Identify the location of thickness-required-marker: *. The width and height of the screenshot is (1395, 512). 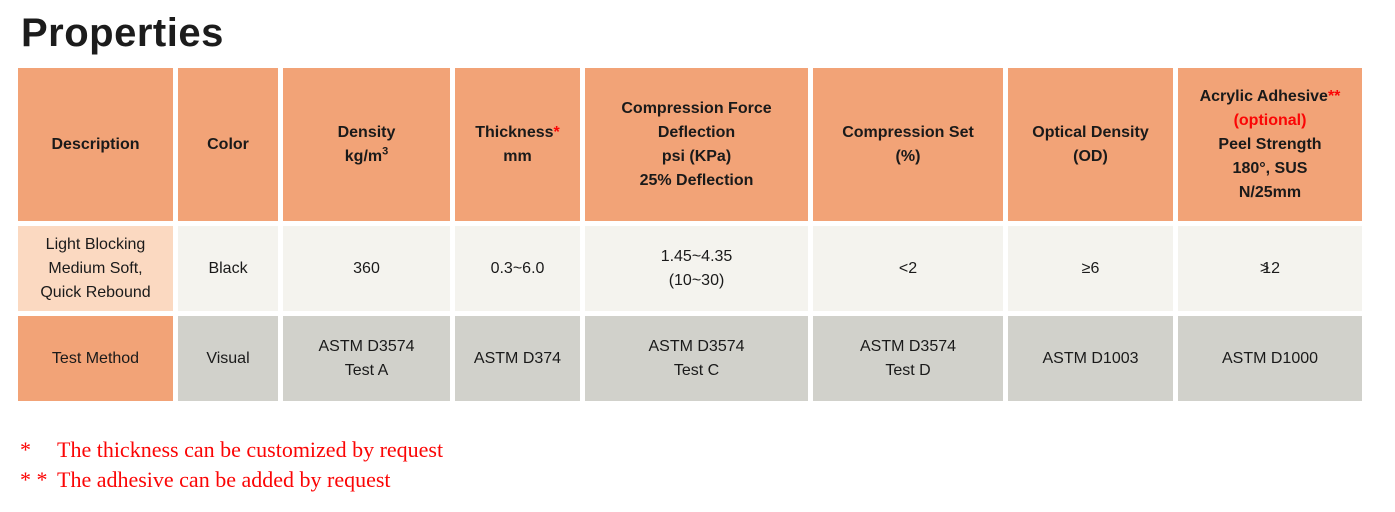
(556, 132).